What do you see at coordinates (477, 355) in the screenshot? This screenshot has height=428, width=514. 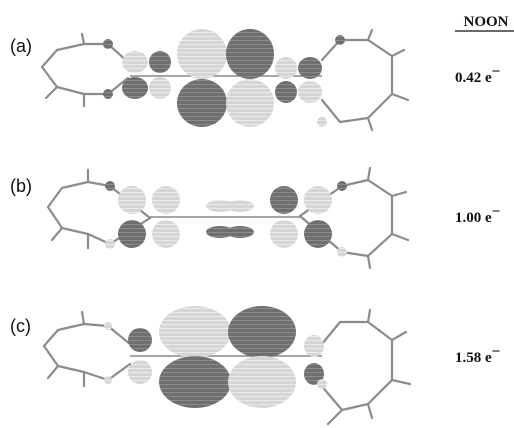 I see `noon-value-c: 1.58 e−` at bounding box center [477, 355].